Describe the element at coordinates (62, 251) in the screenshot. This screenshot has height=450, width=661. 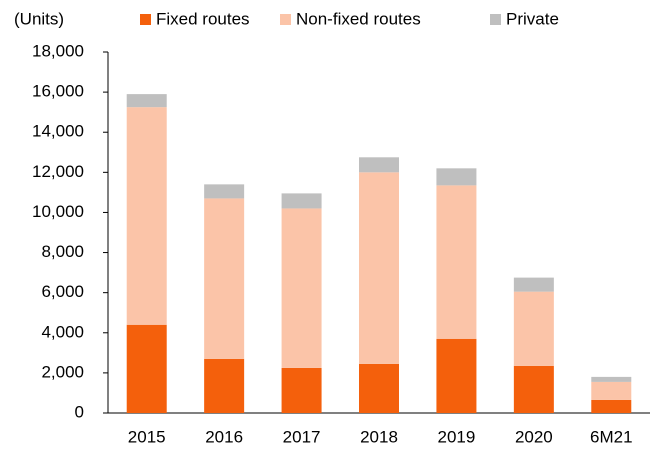
I see `y-tick-label: 8,000` at that location.